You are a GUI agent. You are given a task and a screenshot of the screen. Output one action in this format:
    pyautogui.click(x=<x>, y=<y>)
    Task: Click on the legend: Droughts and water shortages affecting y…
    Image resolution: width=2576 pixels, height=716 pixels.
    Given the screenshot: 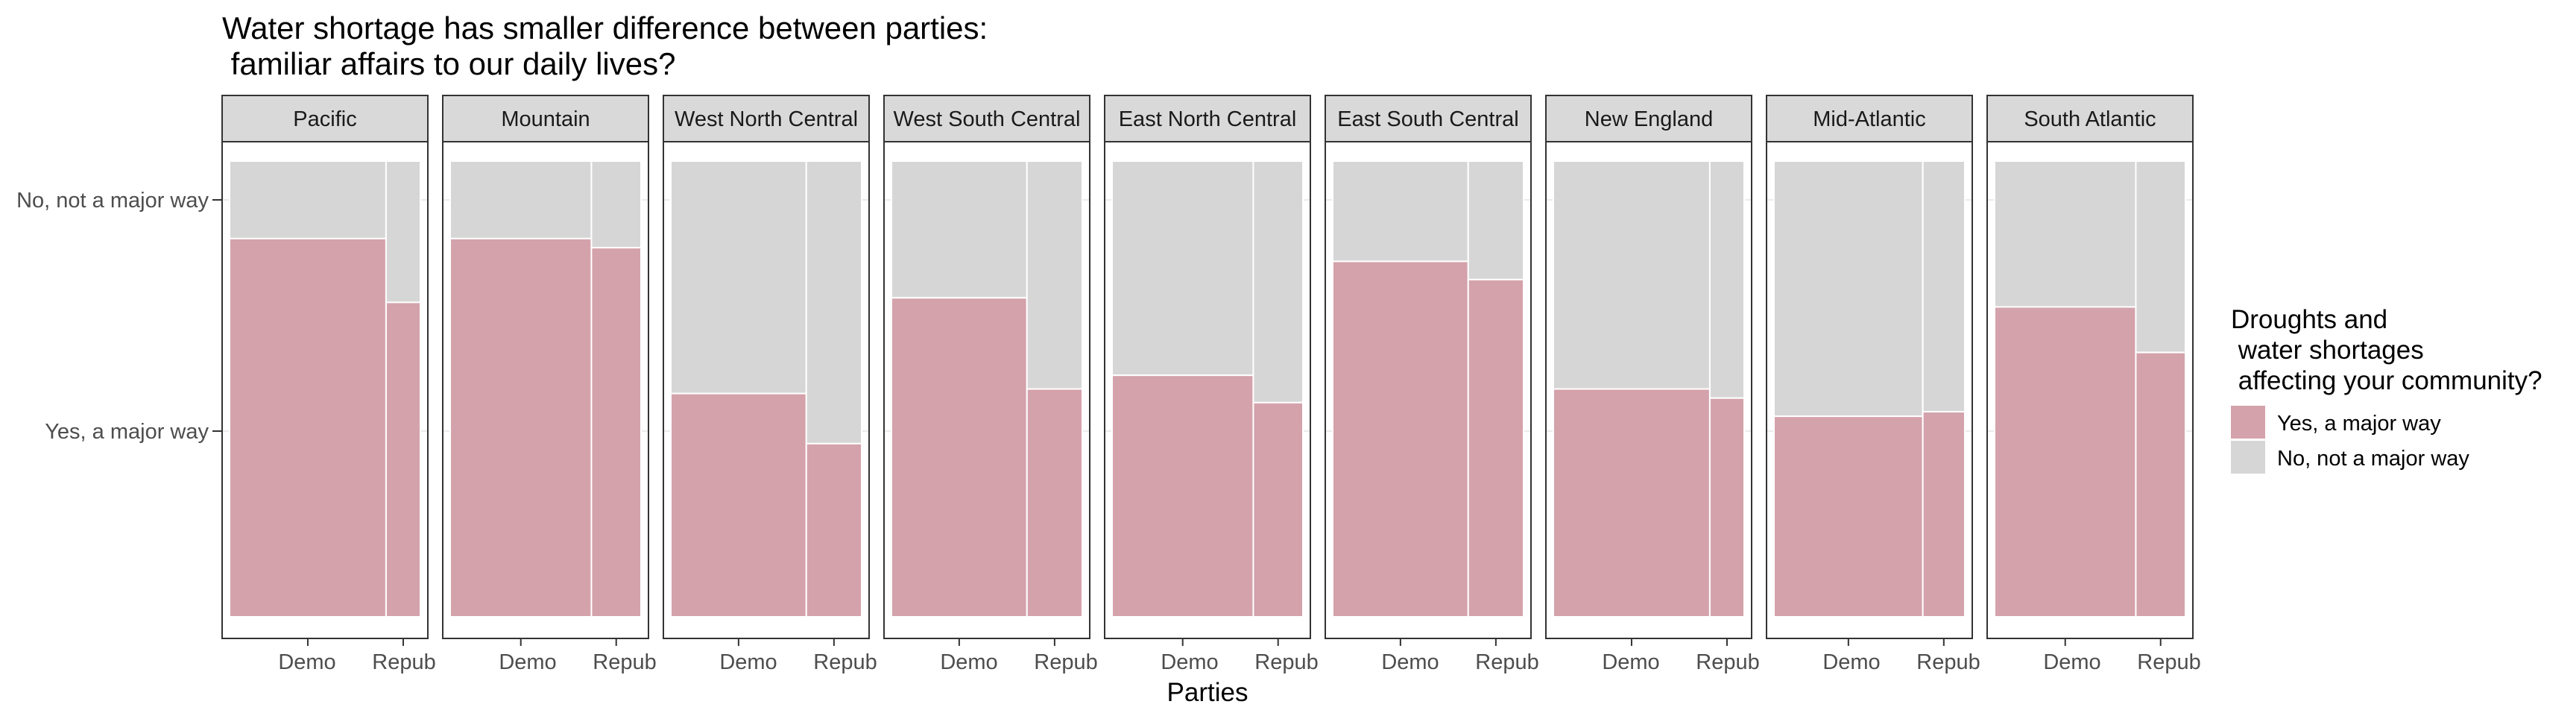 What is the action you would take?
    pyautogui.click(x=2386, y=389)
    